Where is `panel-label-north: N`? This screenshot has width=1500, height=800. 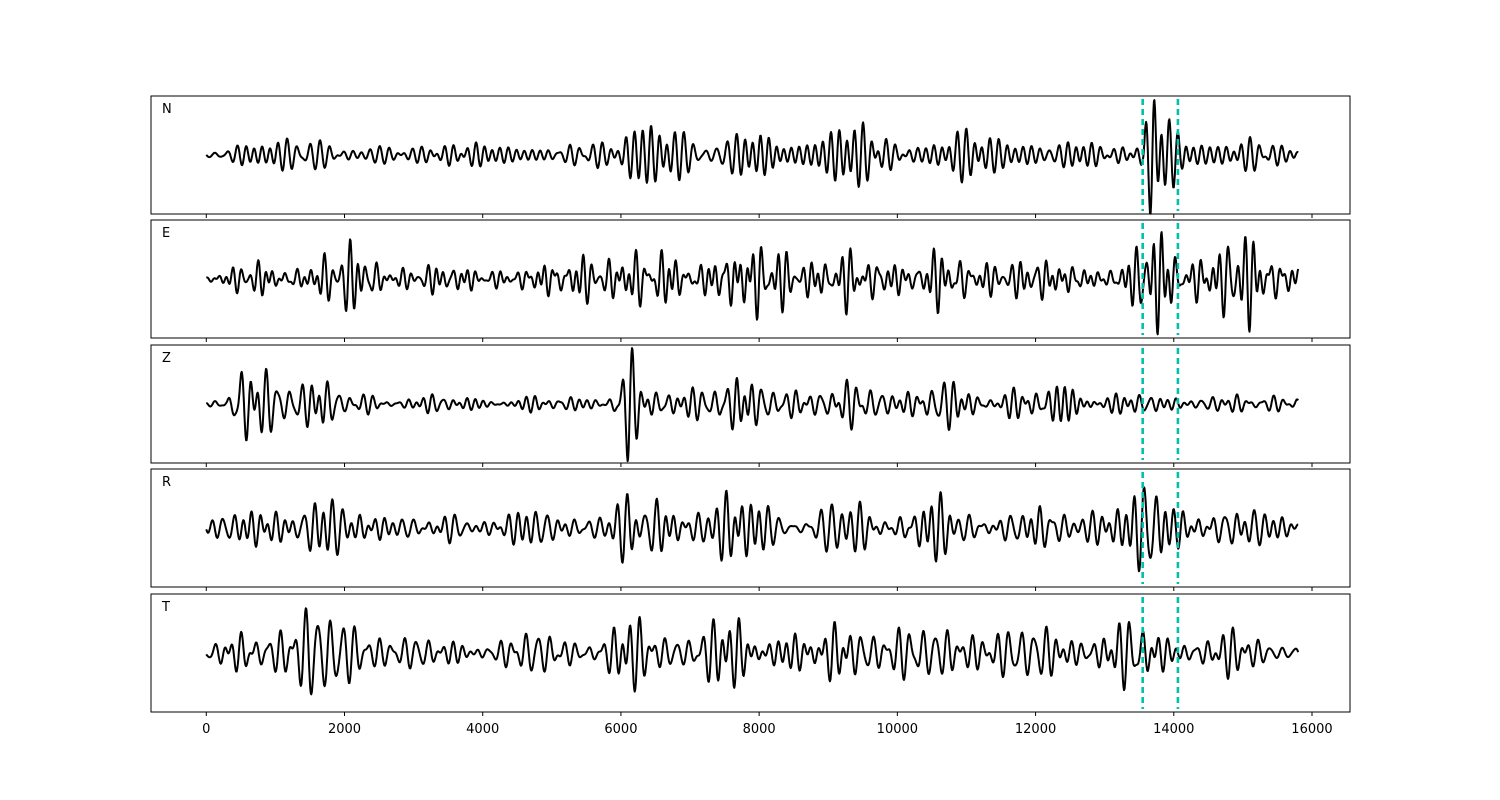
panel-label-north: N is located at coordinates (167, 109).